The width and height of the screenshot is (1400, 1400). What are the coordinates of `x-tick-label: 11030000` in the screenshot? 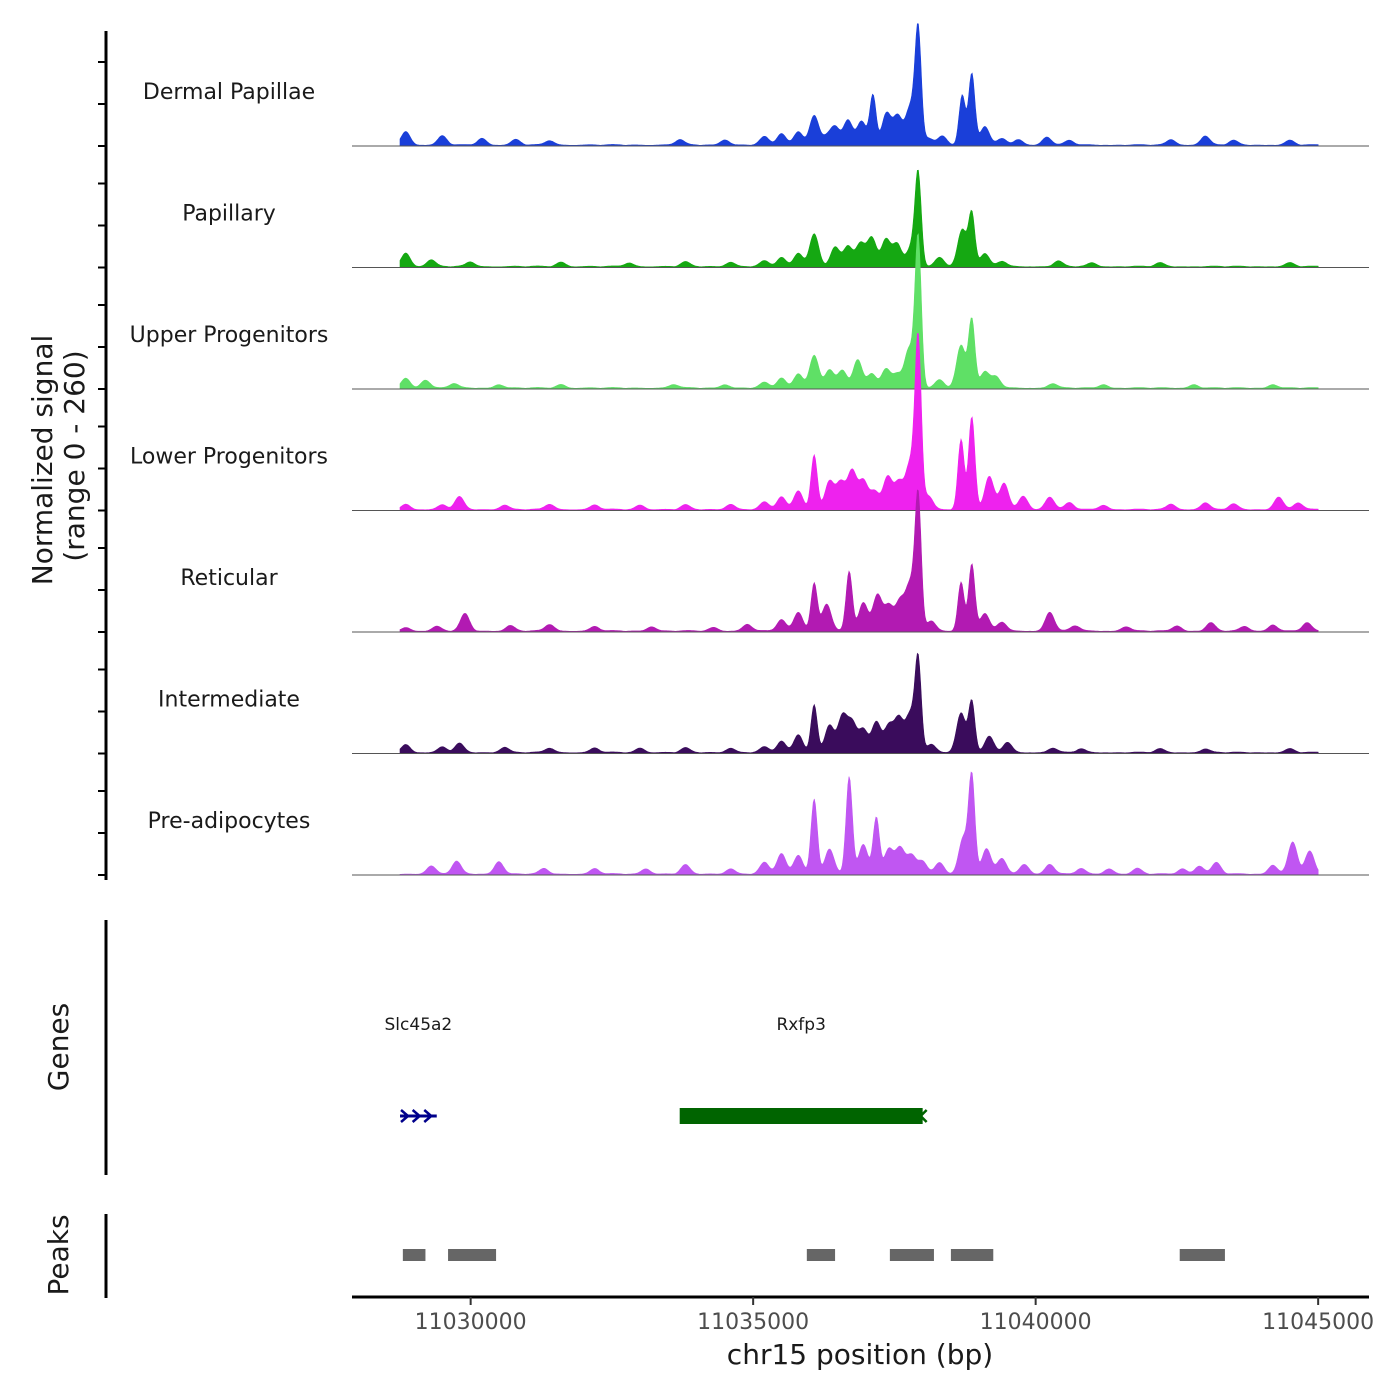 It's located at (471, 1322).